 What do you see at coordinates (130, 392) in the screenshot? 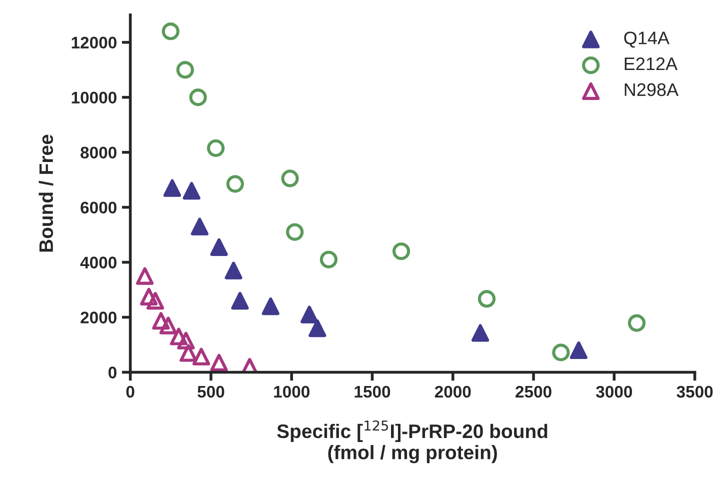
I see `x-tick-label: 0` at bounding box center [130, 392].